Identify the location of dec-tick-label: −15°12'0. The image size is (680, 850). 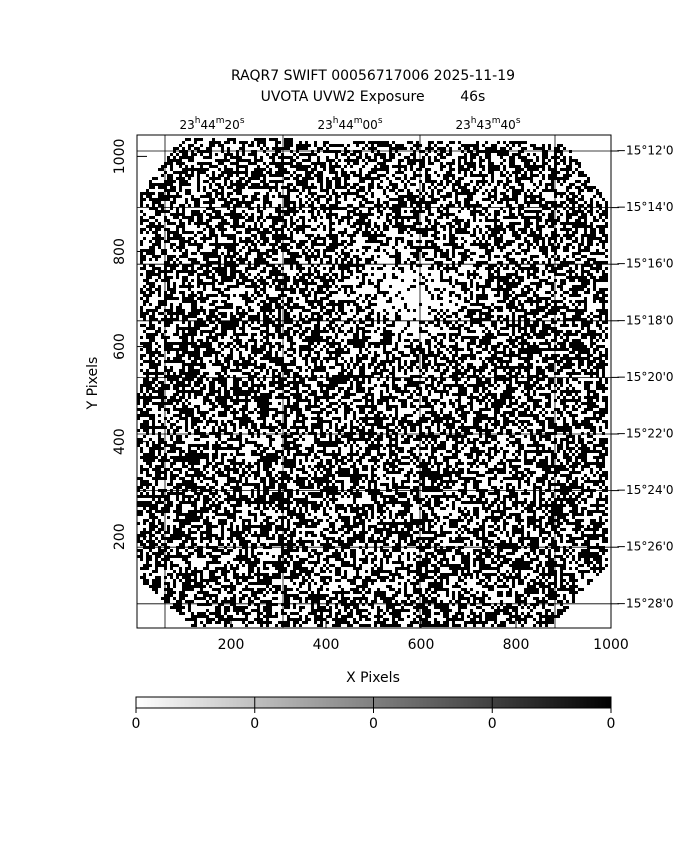
(645, 151).